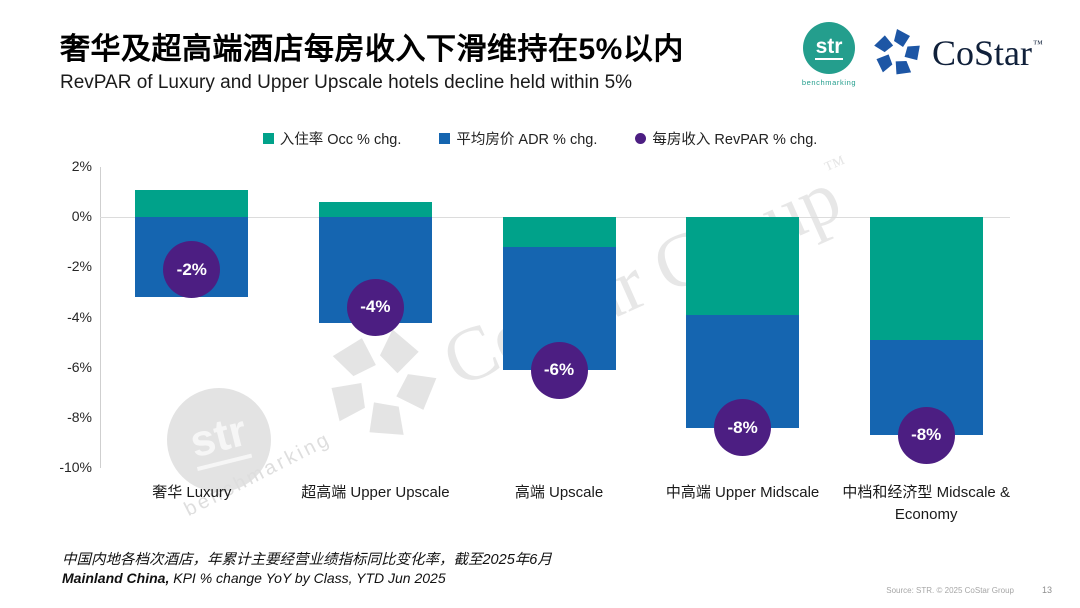  I want to click on x-axis-category-label: 奢华 Luxury, so click(192, 492).